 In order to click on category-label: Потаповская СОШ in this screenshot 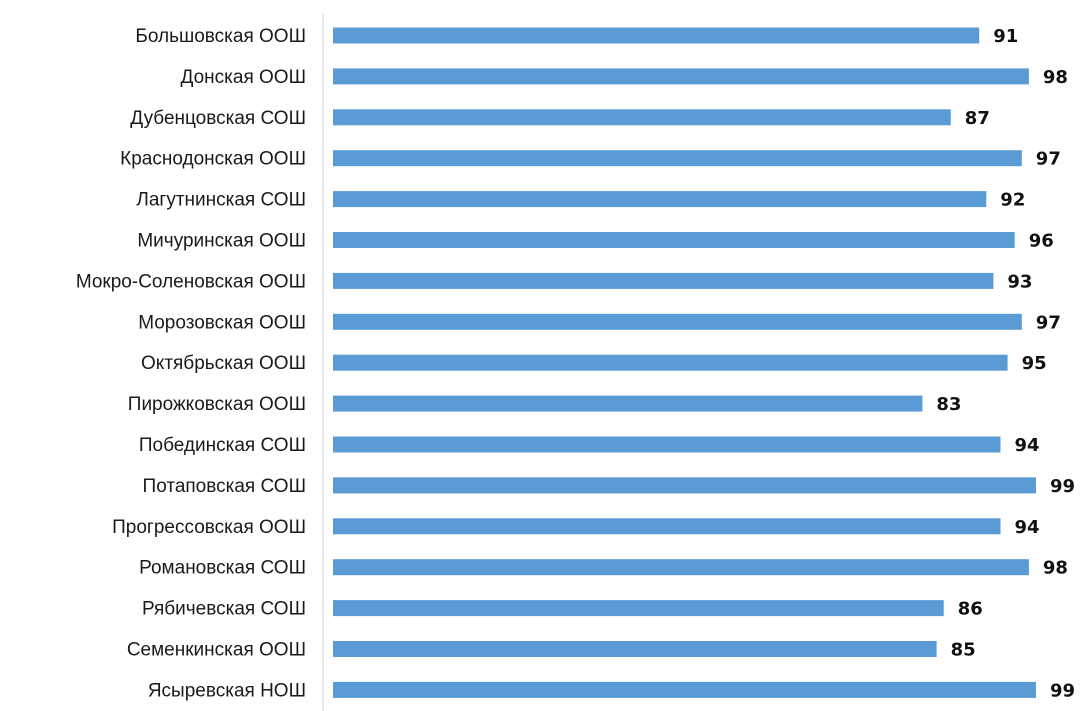, I will do `click(224, 486)`.